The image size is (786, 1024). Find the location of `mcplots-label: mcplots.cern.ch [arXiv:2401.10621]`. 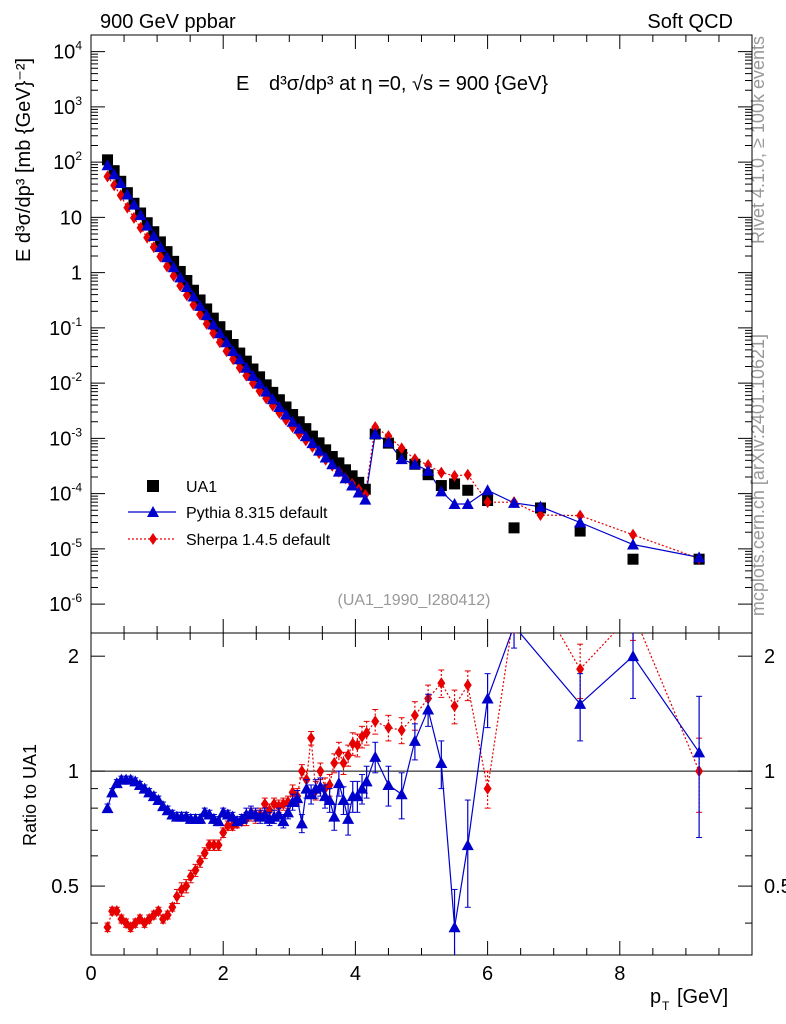

mcplots-label: mcplots.cern.ch [arXiv:2401.10621] is located at coordinates (758, 475).